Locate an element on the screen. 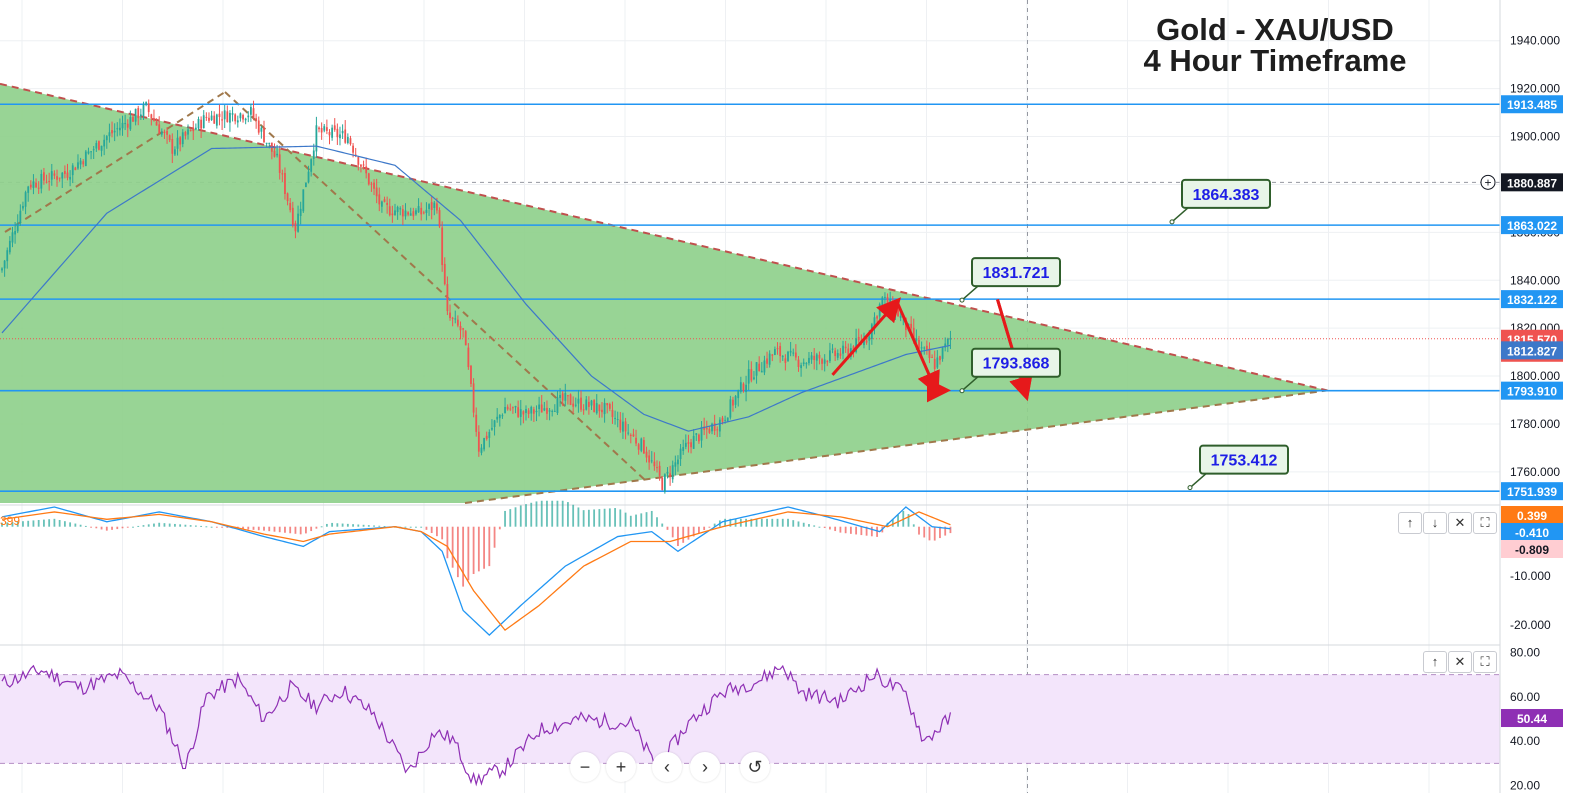  price-callouts: 1864.383 1831.721 1793.868 1753.412 is located at coordinates (1124, 334).